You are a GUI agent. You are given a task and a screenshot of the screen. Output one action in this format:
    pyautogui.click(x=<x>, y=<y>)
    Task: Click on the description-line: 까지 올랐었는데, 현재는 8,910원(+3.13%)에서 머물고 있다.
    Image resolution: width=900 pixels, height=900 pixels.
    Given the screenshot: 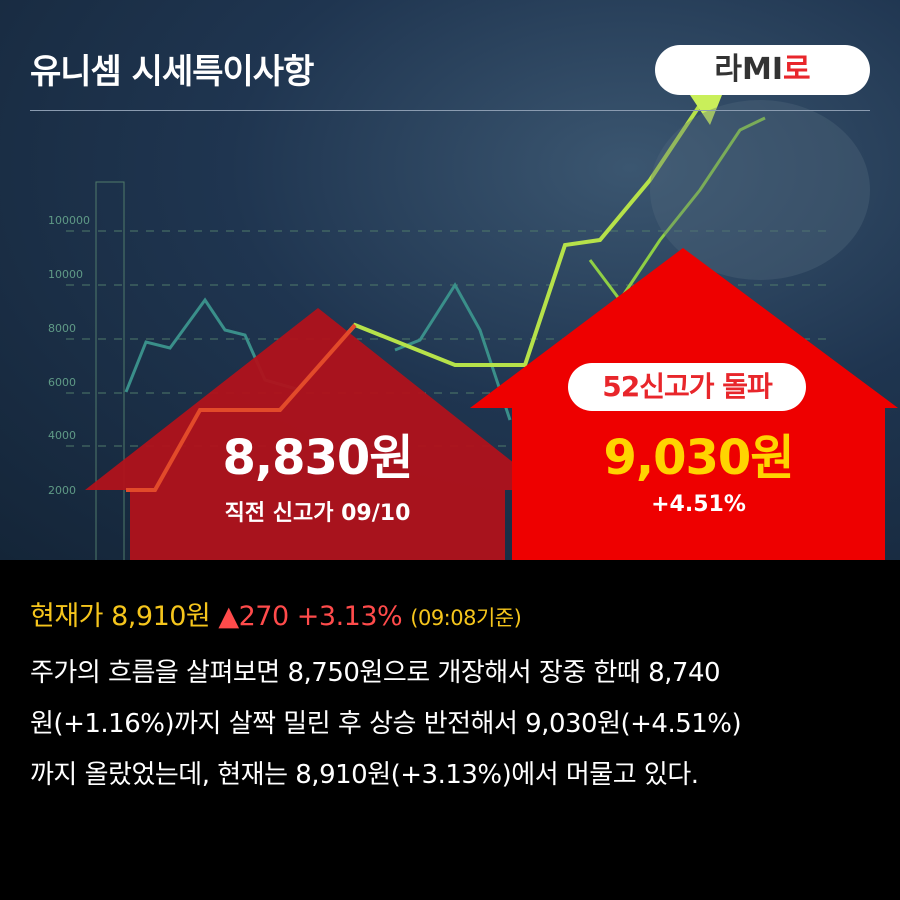 What is the action you would take?
    pyautogui.click(x=364, y=775)
    